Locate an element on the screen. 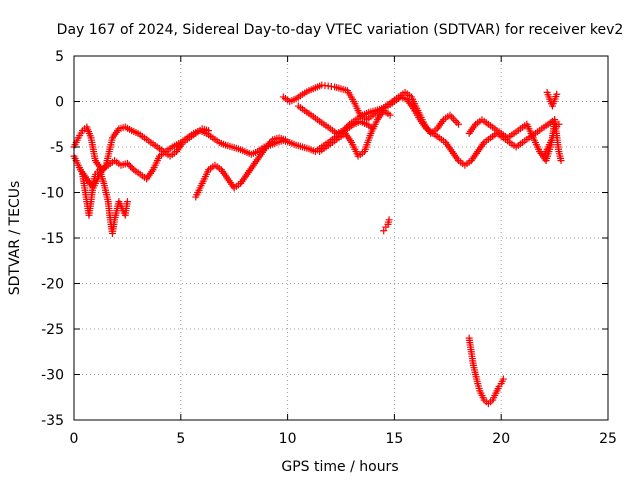 The height and width of the screenshot is (480, 640). x-tick-label: 0 is located at coordinates (74, 439).